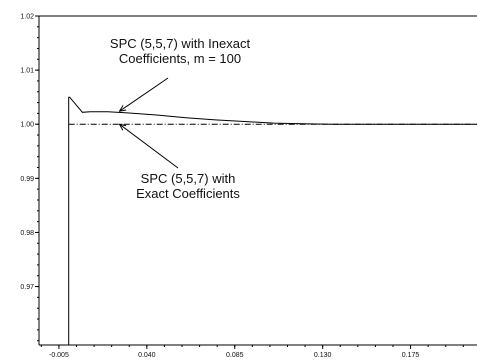 This screenshot has height=363, width=477. Describe the element at coordinates (147, 355) in the screenshot. I see `x-tick-label: 0.040` at that location.